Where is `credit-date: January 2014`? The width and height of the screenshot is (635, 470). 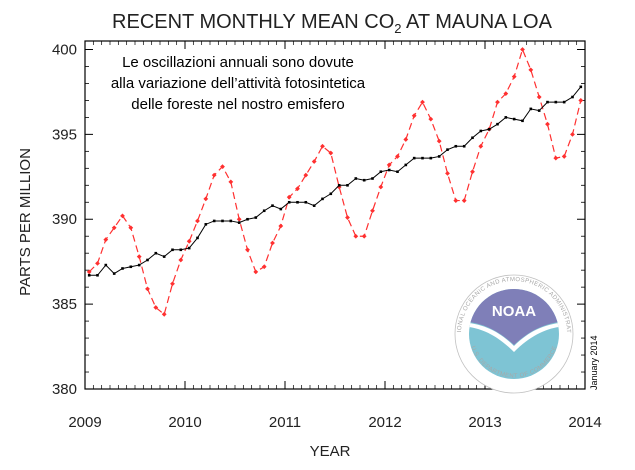 credit-date: January 2014 is located at coordinates (594, 362).